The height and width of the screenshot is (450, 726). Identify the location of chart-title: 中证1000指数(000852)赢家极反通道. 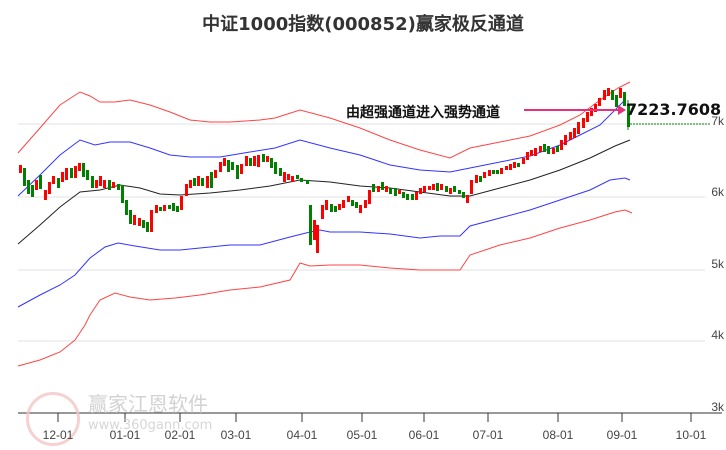
(363, 24).